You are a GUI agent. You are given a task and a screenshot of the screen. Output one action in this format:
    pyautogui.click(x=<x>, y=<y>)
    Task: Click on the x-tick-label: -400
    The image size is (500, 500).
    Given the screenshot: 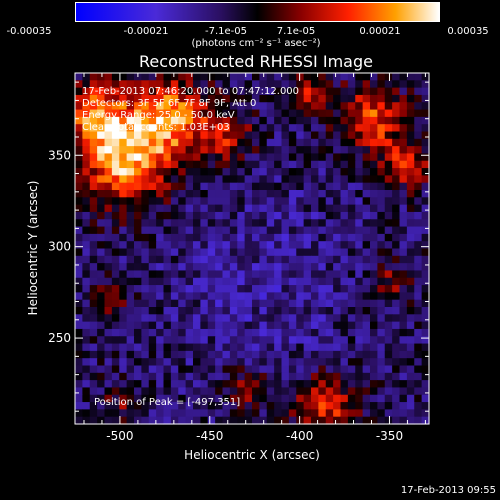 What is the action you would take?
    pyautogui.click(x=299, y=436)
    